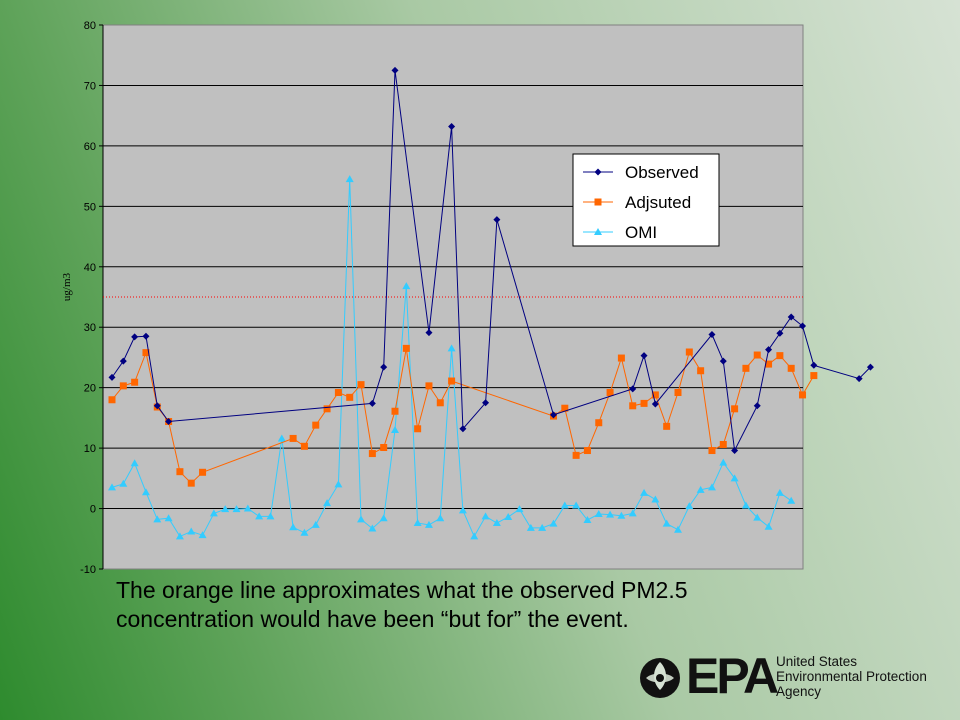 The height and width of the screenshot is (720, 960). I want to click on agency-line-3: Agency, so click(799, 691).